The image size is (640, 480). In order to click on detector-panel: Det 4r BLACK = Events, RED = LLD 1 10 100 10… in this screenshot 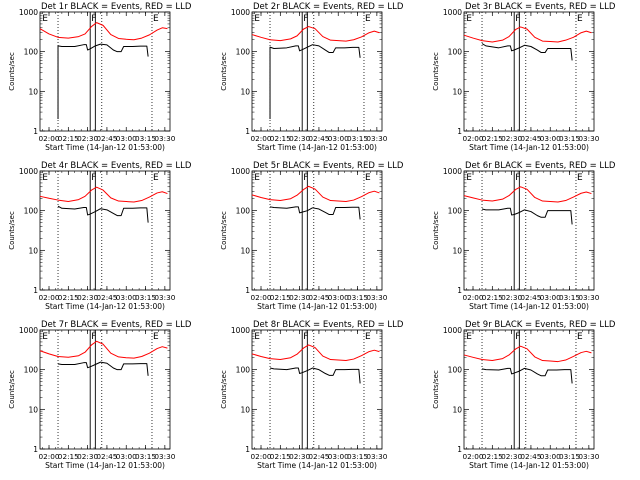, I will do `click(100, 236)`.